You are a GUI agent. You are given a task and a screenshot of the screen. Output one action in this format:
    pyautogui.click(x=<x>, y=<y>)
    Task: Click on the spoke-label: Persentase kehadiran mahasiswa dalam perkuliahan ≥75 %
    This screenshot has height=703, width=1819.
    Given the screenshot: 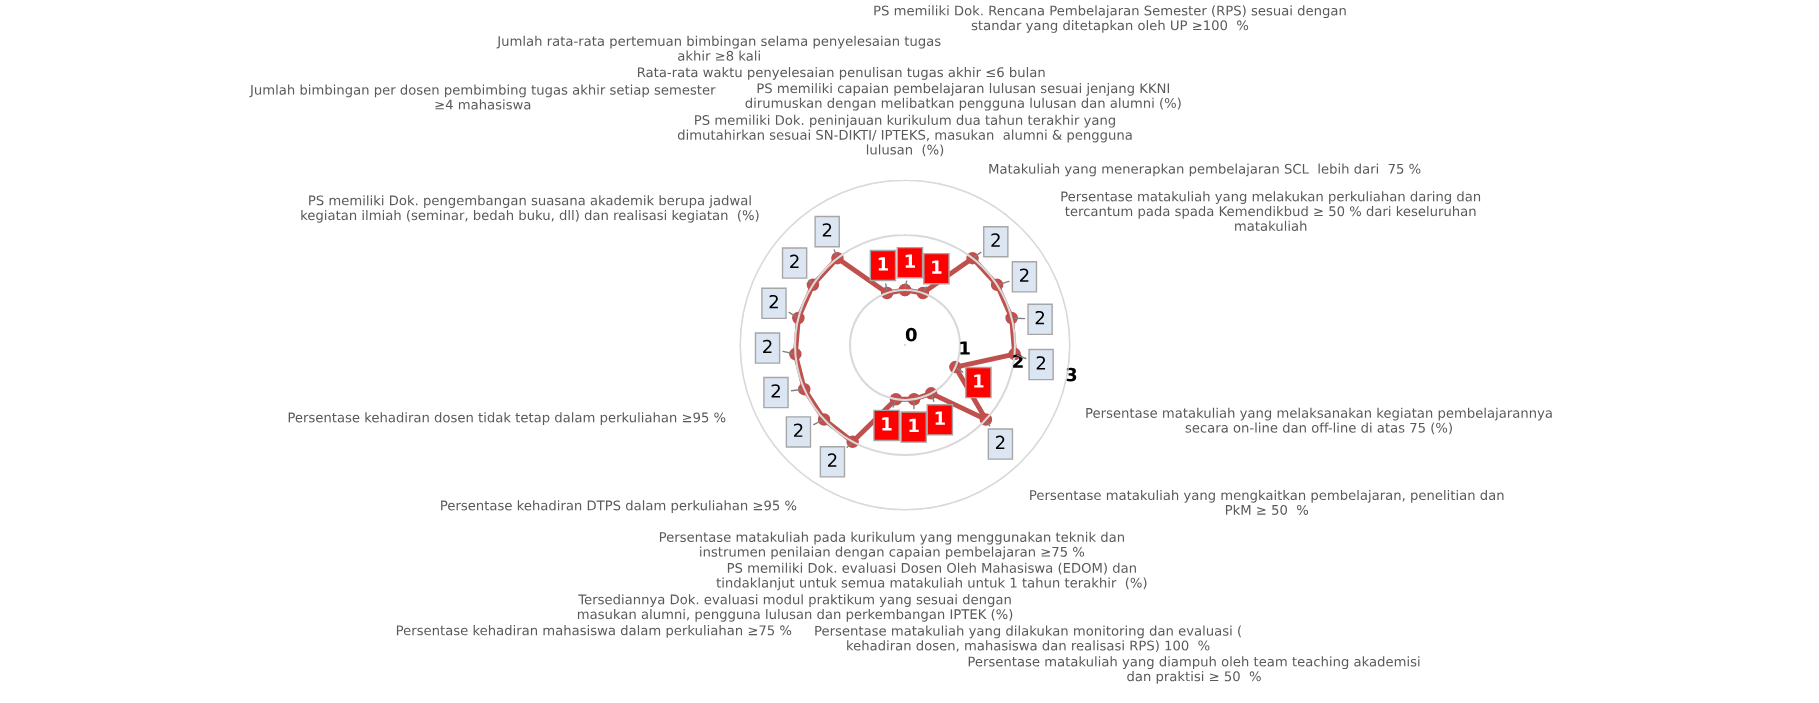 What is the action you would take?
    pyautogui.click(x=594, y=631)
    